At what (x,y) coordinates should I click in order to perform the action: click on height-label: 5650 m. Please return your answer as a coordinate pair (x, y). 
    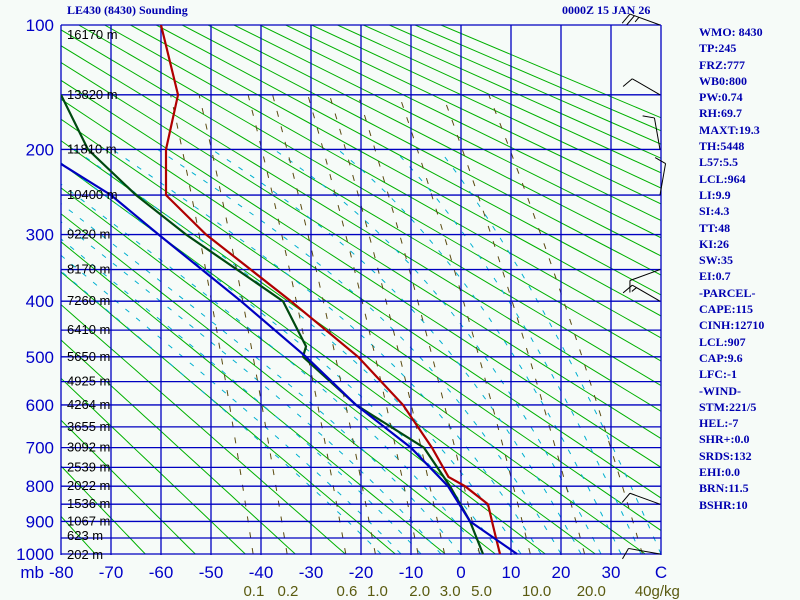
    Looking at the image, I should click on (88, 356).